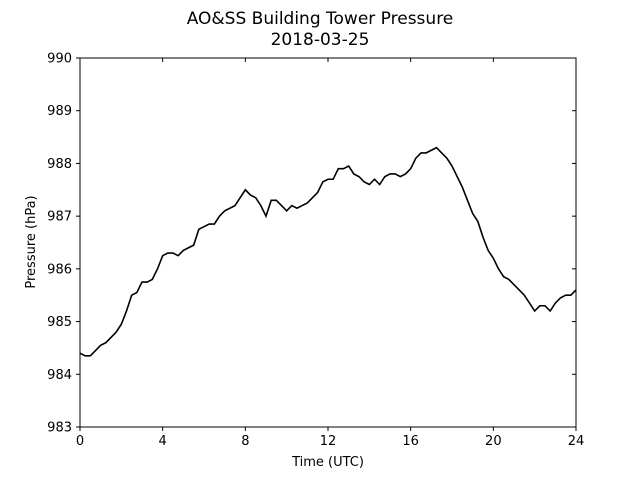  Describe the element at coordinates (328, 441) in the screenshot. I see `x-tick-label: 12` at that location.